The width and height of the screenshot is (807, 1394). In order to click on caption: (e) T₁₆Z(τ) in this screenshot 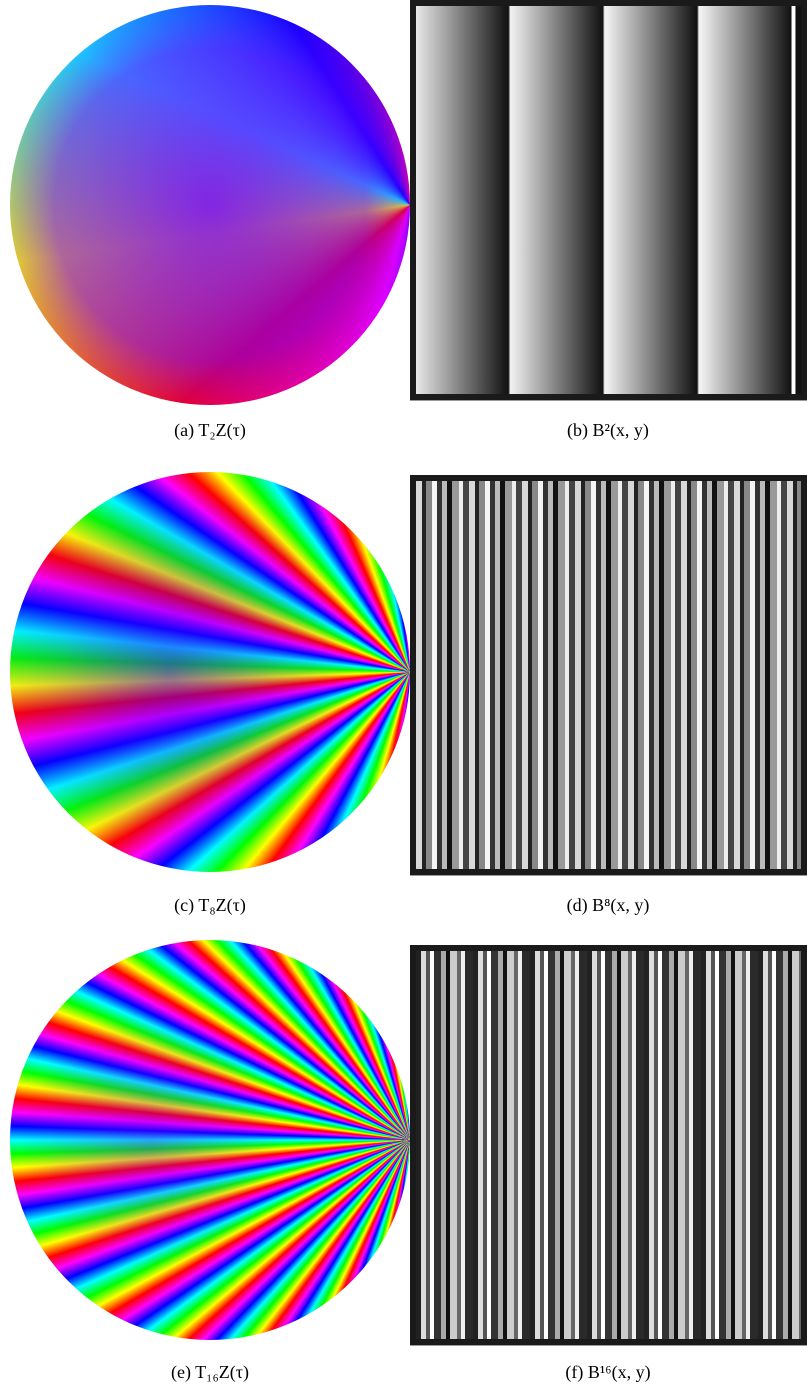, I will do `click(210, 1372)`.